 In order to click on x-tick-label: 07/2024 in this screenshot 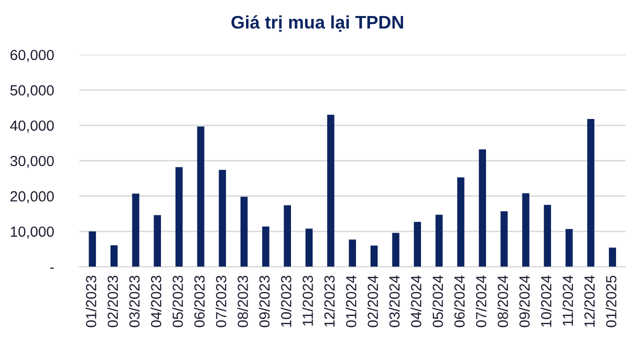, I will do `click(481, 302)`.